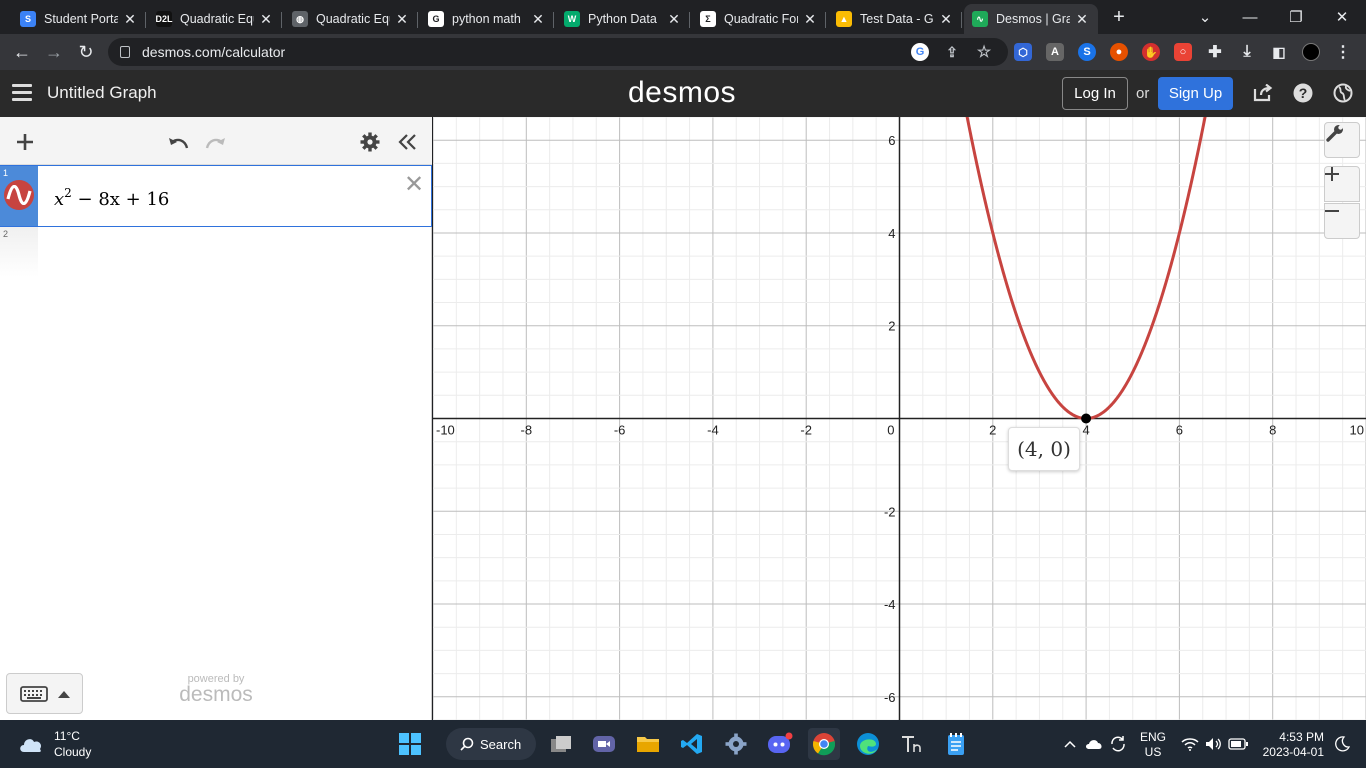 The image size is (1366, 768). I want to click on taskbar-search: Search, so click(491, 744).